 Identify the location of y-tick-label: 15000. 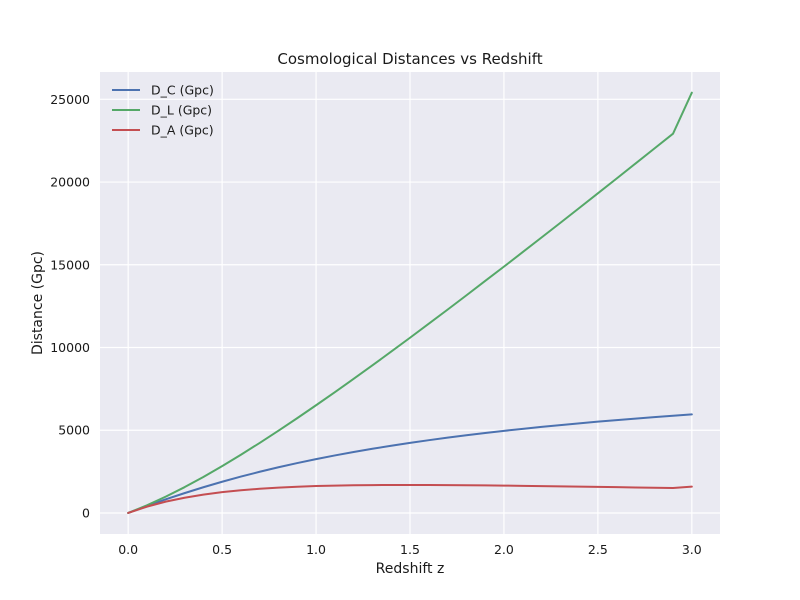
(70, 264).